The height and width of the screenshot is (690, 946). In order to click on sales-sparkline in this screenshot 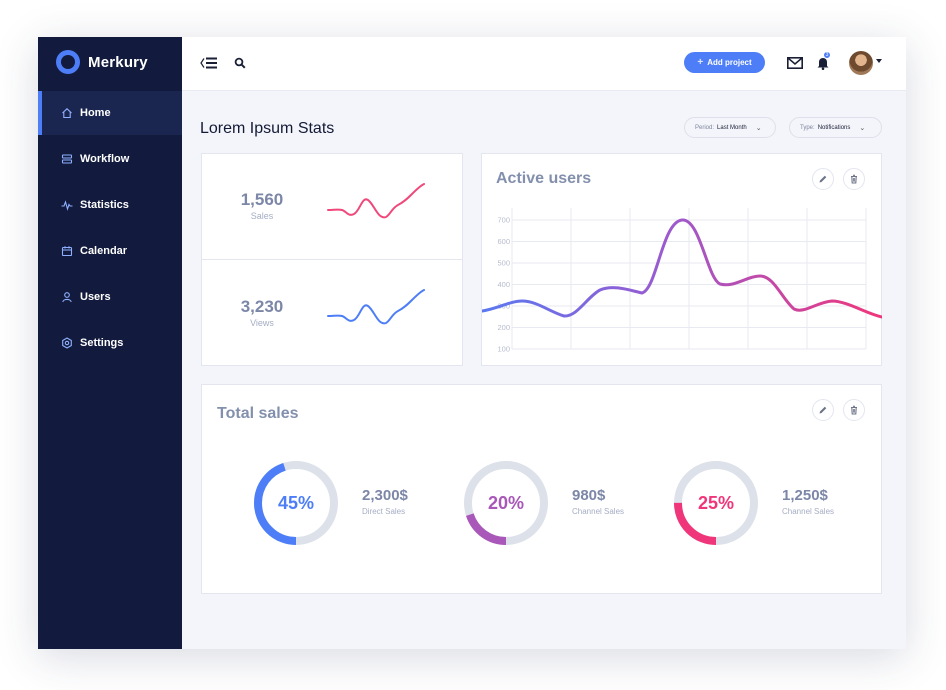, I will do `click(376, 201)`.